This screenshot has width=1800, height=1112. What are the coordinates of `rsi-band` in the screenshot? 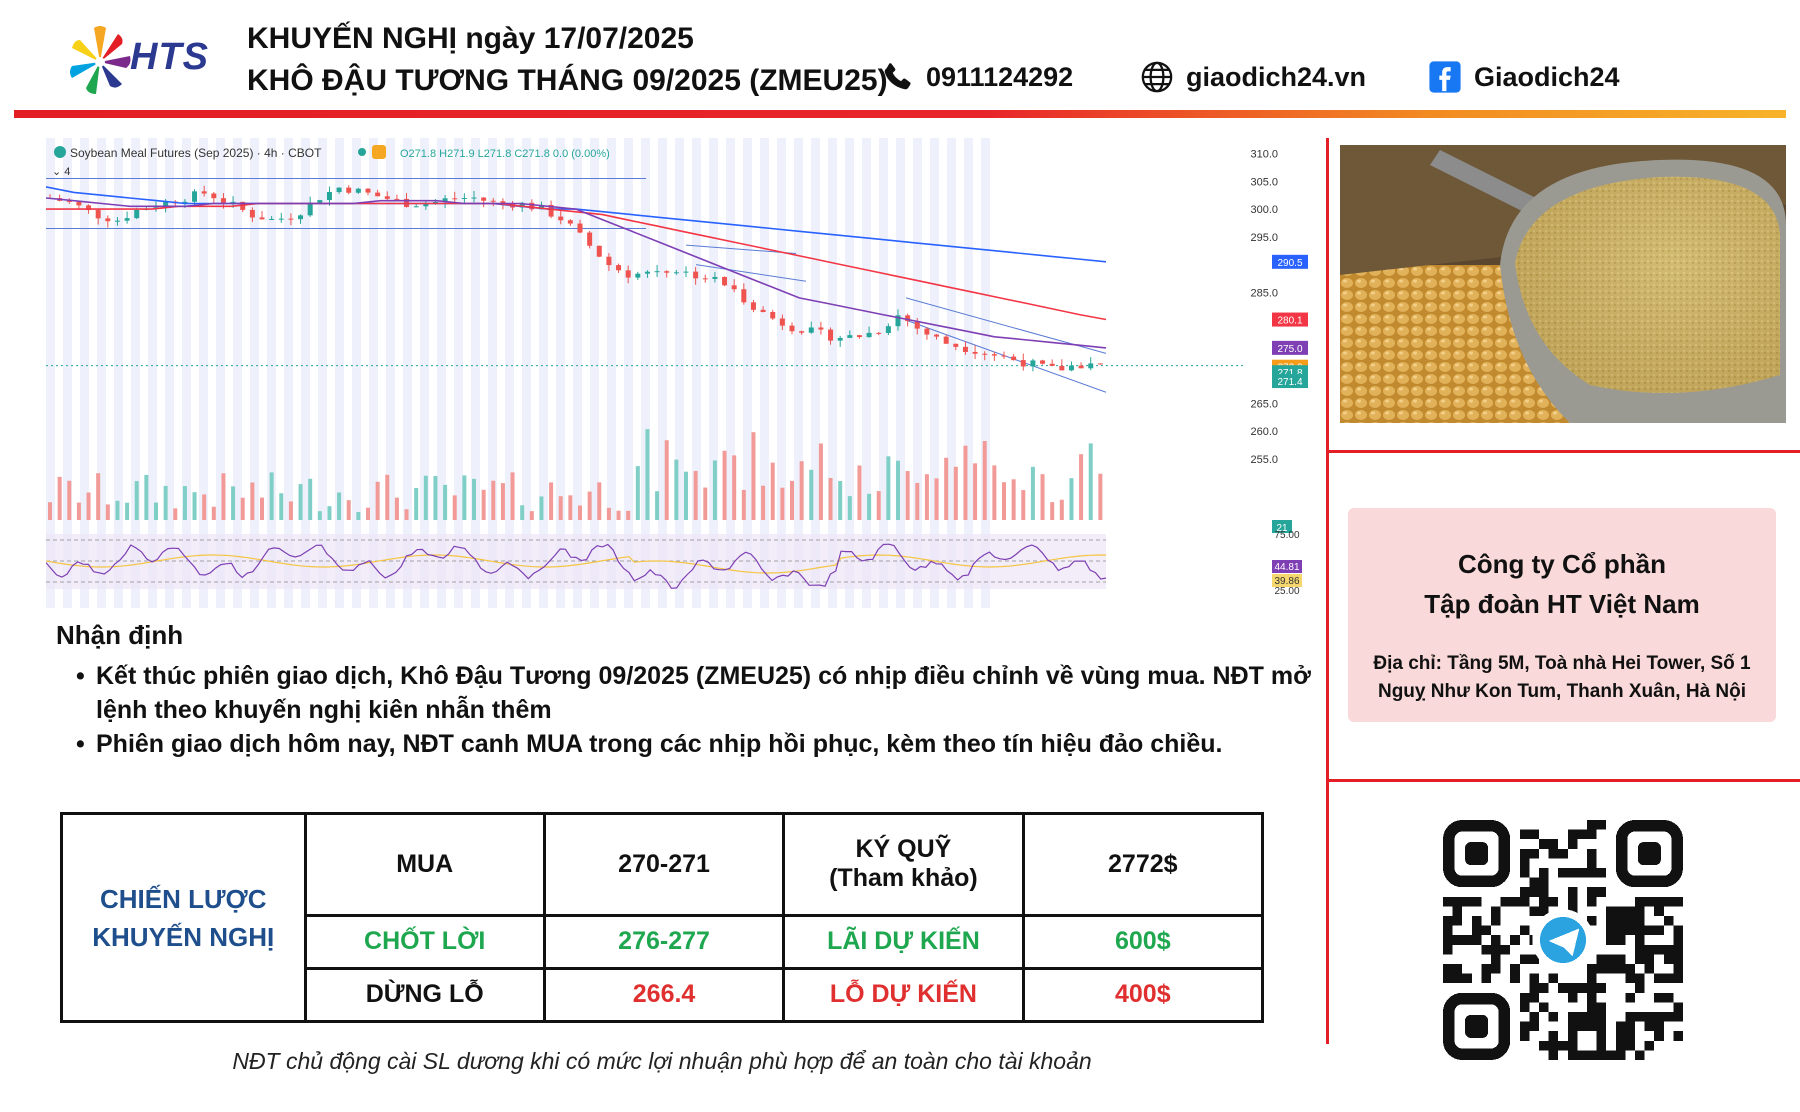 It's located at (576, 561).